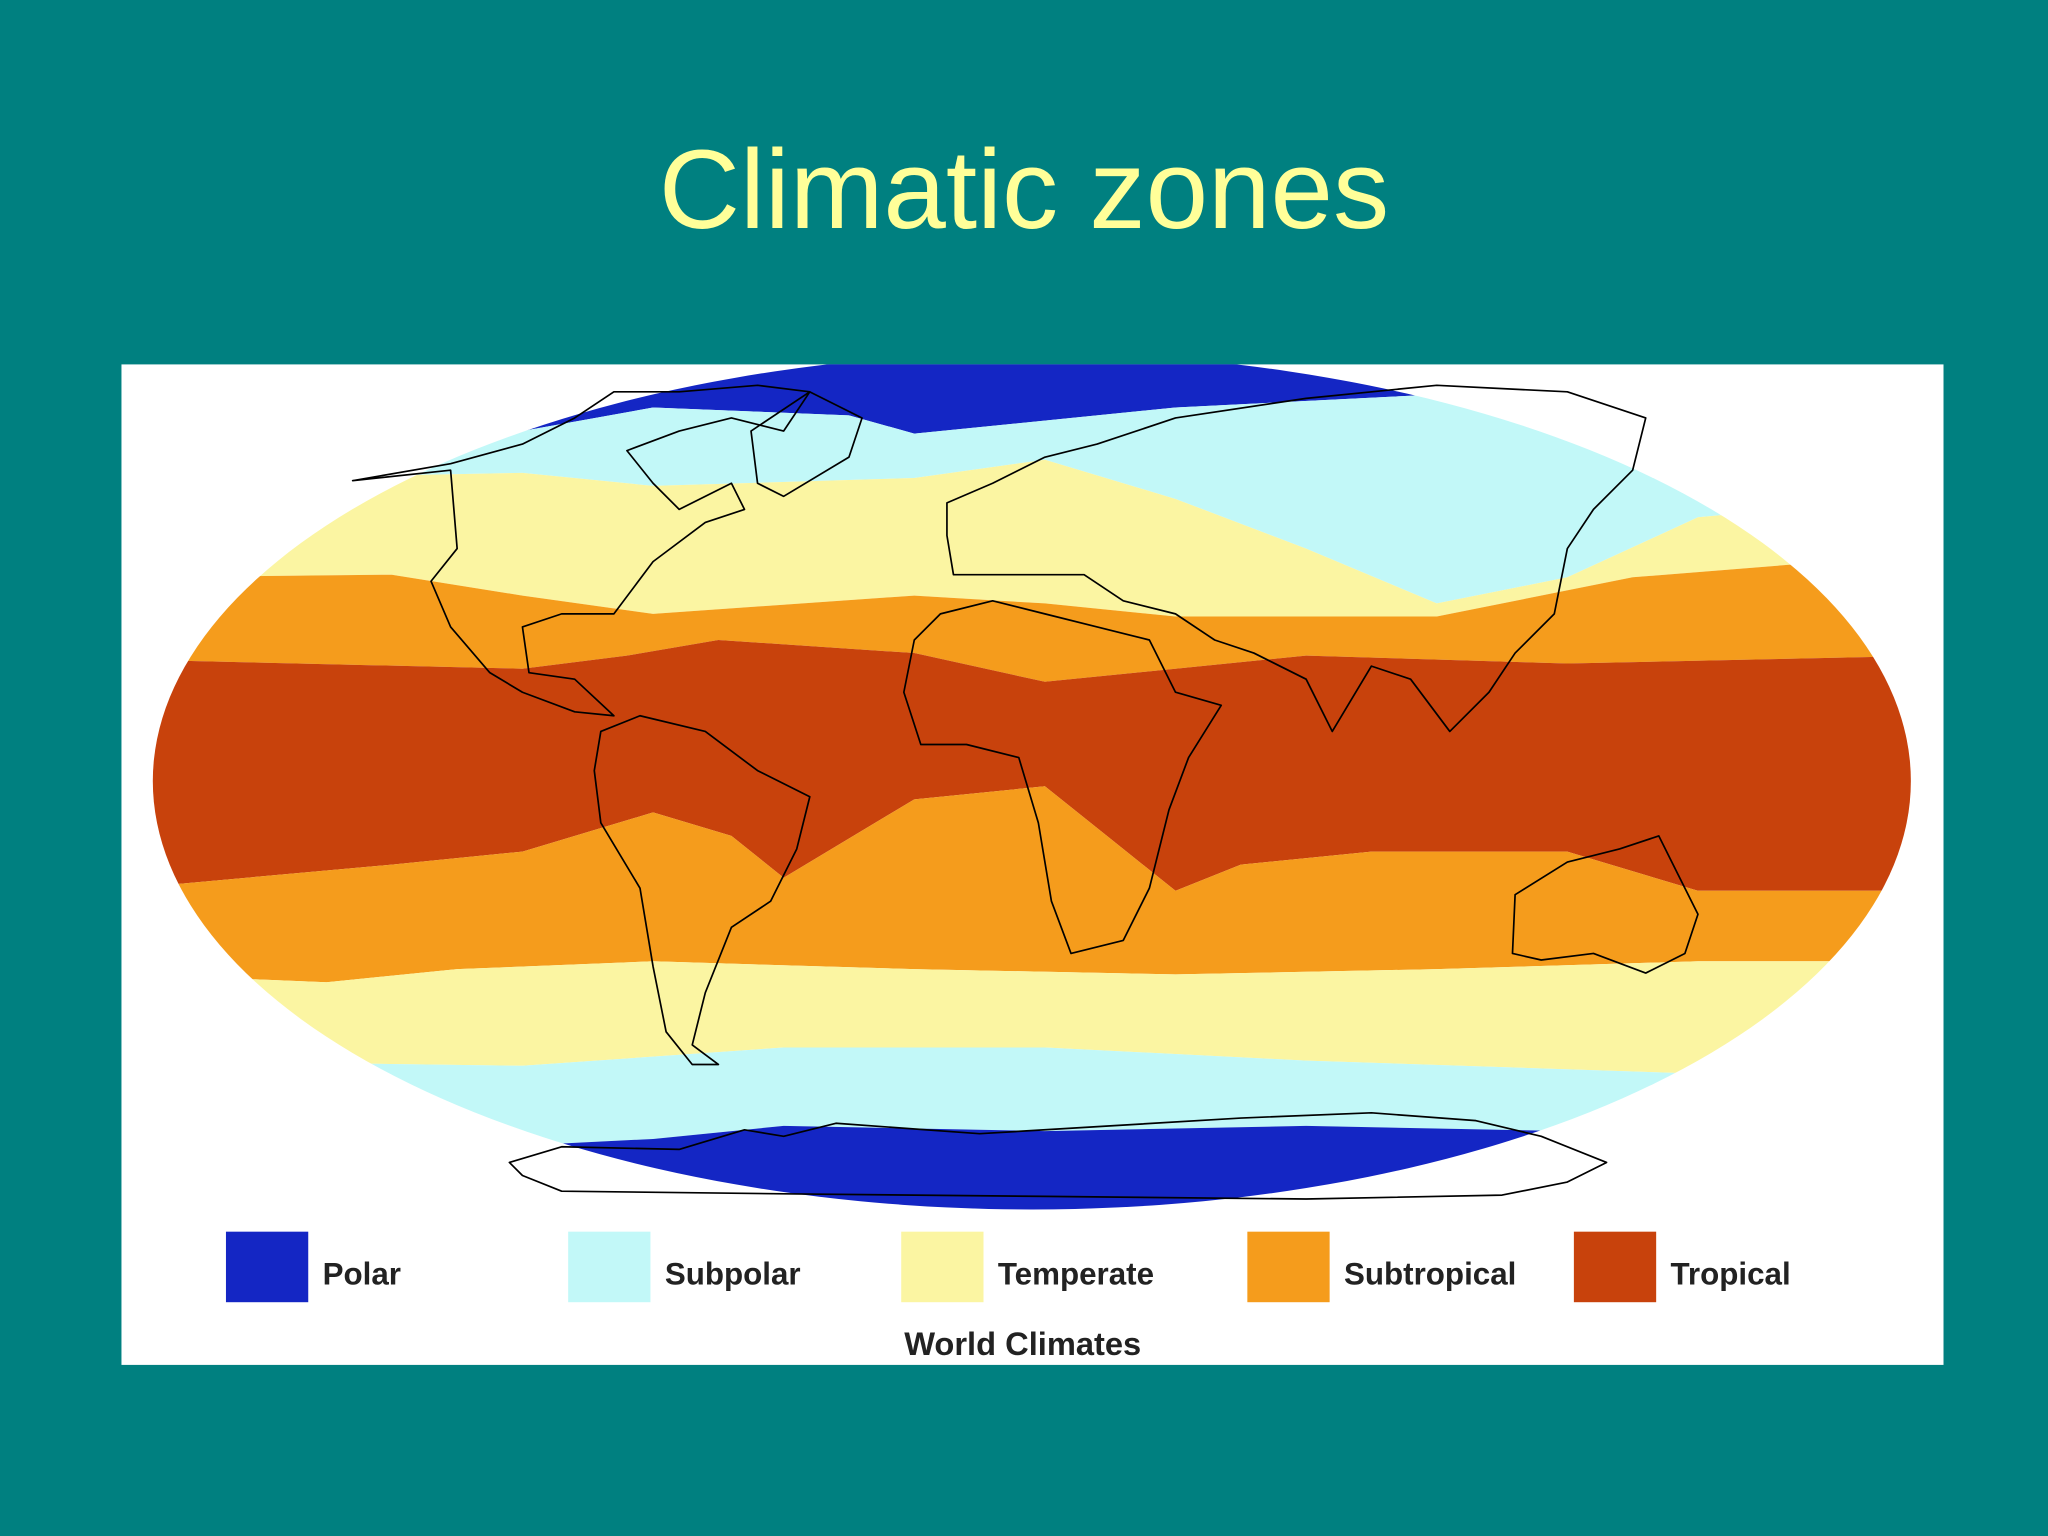  Describe the element at coordinates (362, 1273) in the screenshot. I see `legend-label: Polar` at that location.